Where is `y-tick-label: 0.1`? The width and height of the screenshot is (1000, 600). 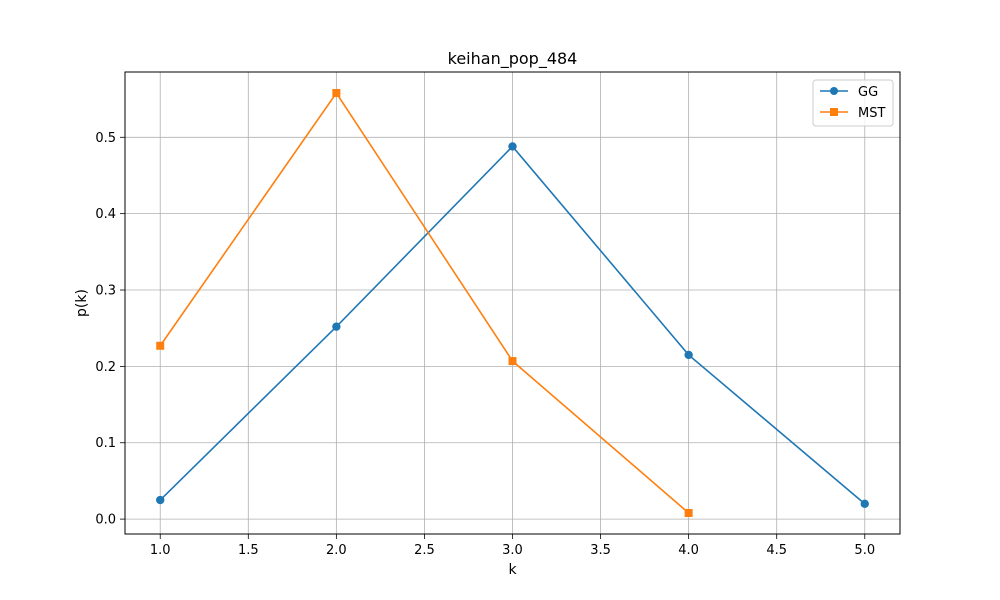
y-tick-label: 0.1 is located at coordinates (105, 443).